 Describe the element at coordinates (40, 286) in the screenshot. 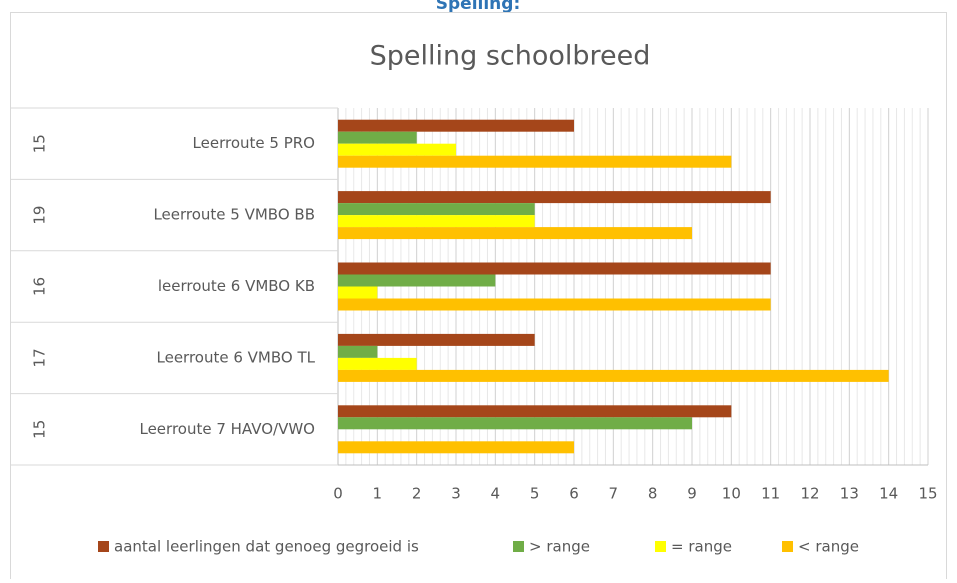

I see `group-label: 16` at that location.